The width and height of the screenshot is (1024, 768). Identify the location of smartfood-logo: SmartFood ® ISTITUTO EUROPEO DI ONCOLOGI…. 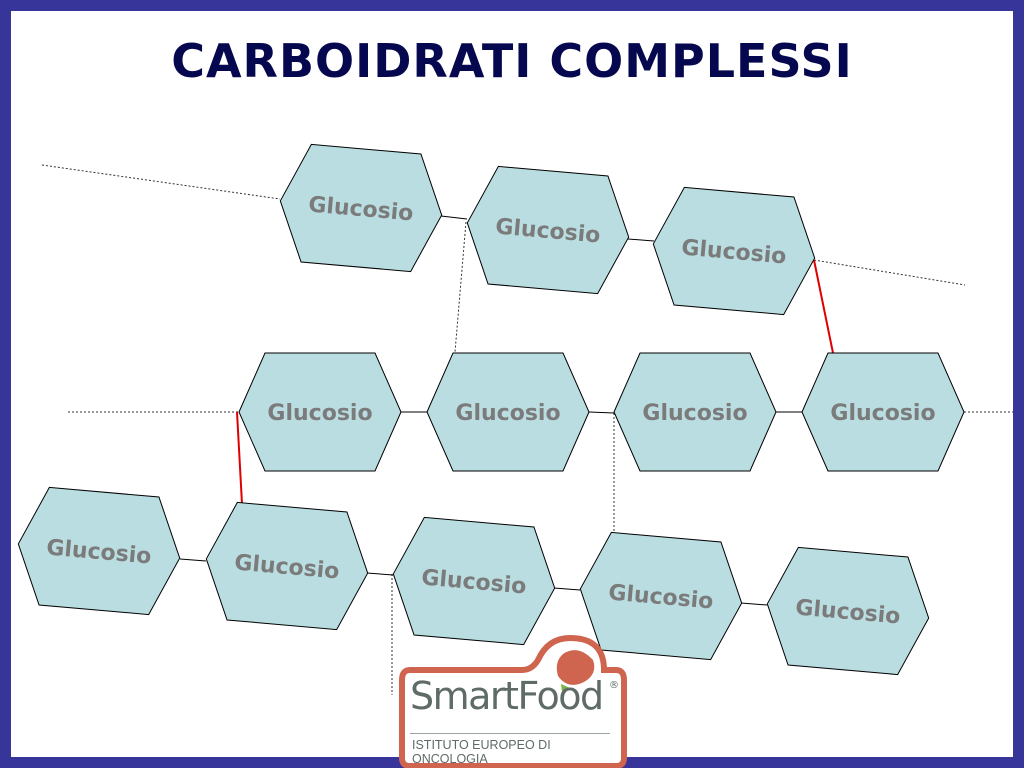
(513, 701).